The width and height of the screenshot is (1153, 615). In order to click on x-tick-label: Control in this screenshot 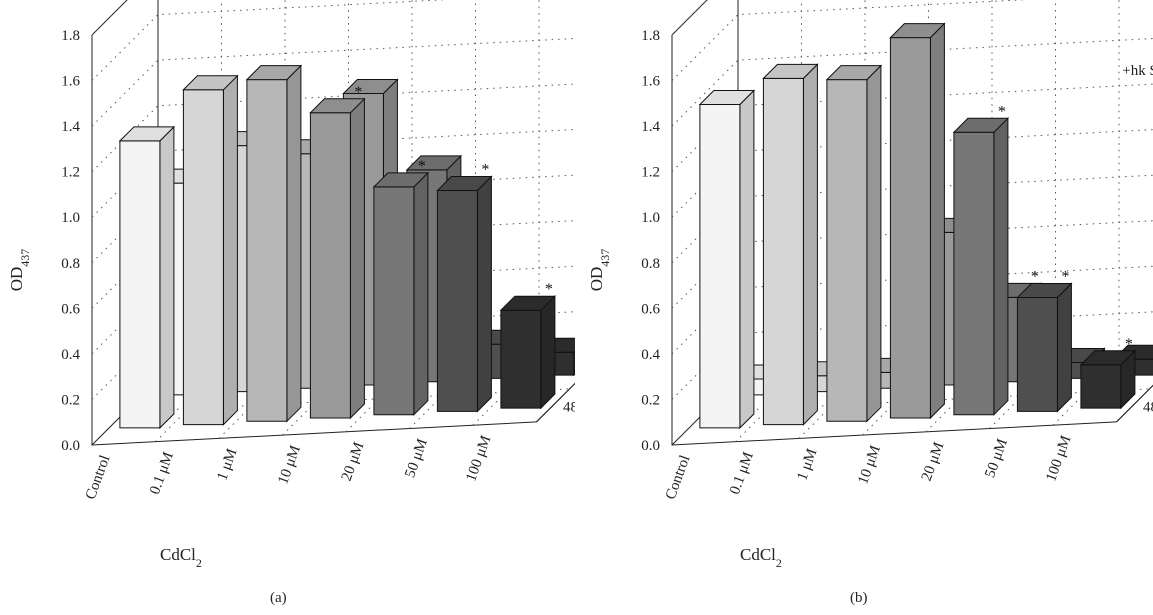, I will do `click(678, 477)`.